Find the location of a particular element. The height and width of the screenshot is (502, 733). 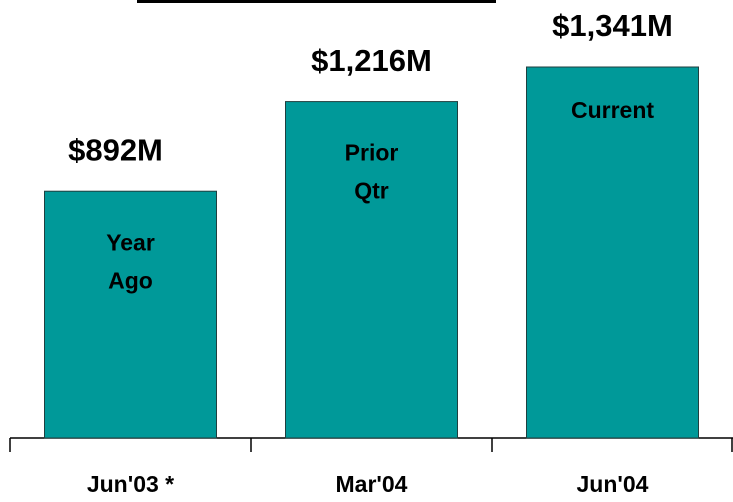

bar-label: Ago is located at coordinates (130, 280).